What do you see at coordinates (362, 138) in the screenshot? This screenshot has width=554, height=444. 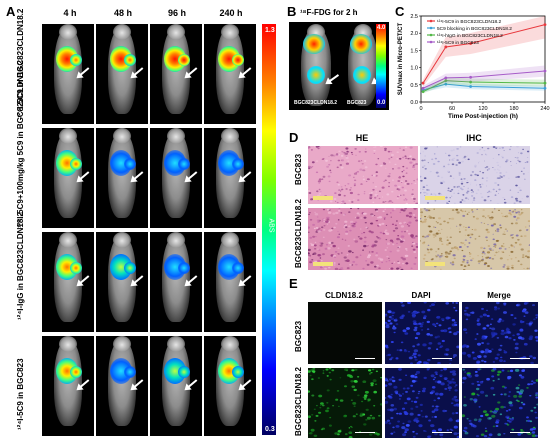 I see `he-header: HE` at bounding box center [362, 138].